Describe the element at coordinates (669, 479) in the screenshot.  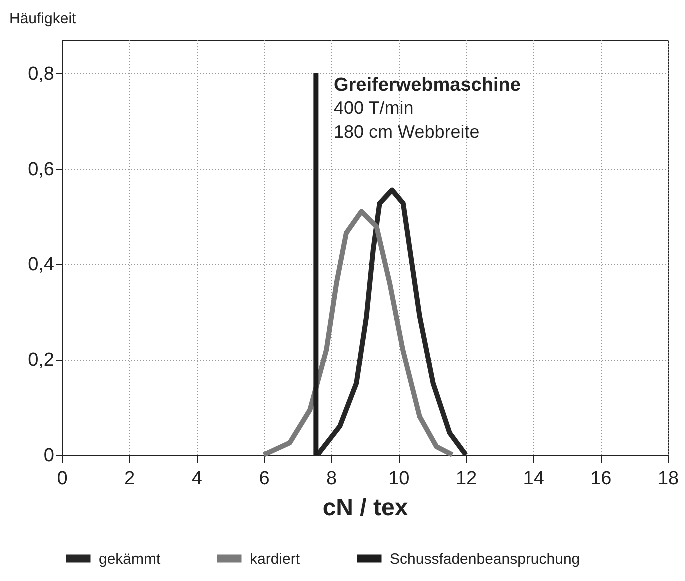
I see `x-tick-label: 18` at that location.